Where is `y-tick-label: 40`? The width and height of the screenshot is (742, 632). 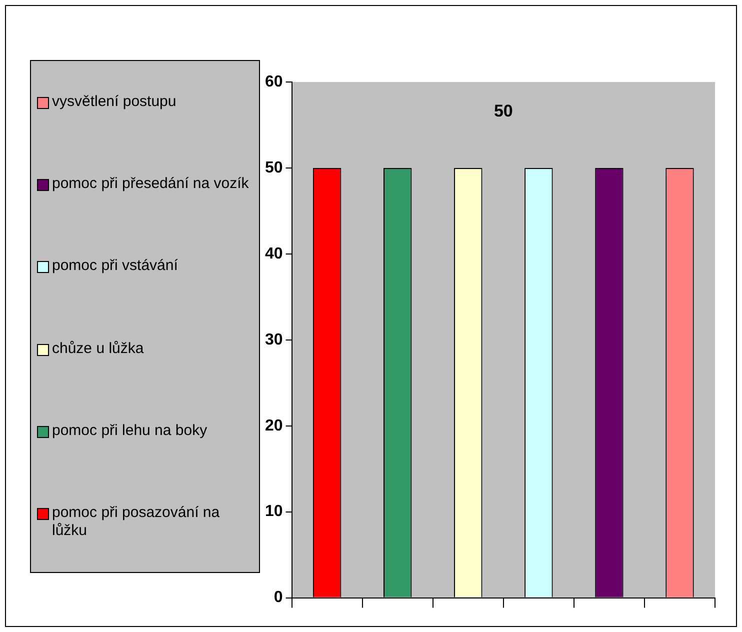
y-tick-label: 40 is located at coordinates (274, 253).